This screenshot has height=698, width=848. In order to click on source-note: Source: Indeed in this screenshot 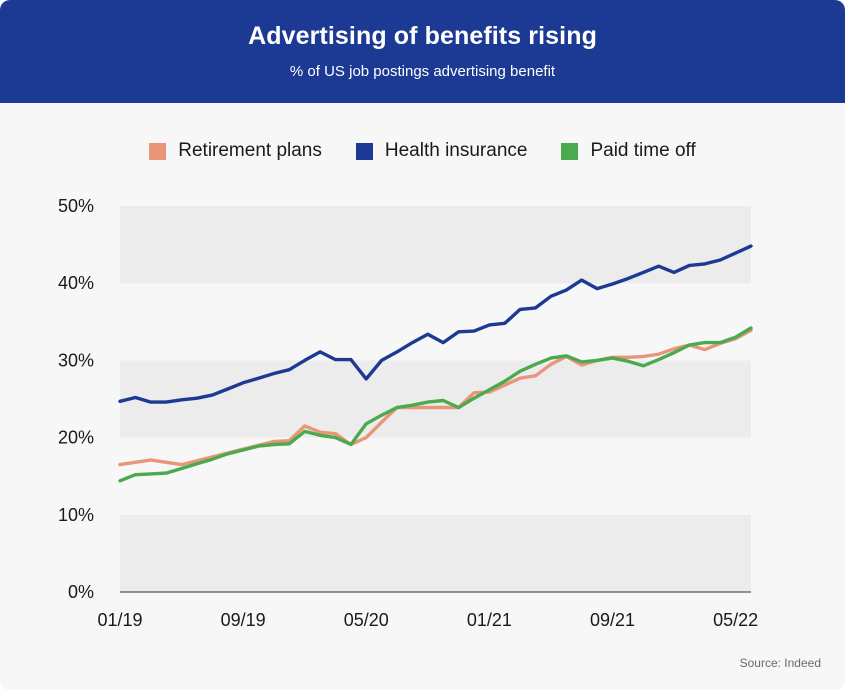, I will do `click(780, 663)`.